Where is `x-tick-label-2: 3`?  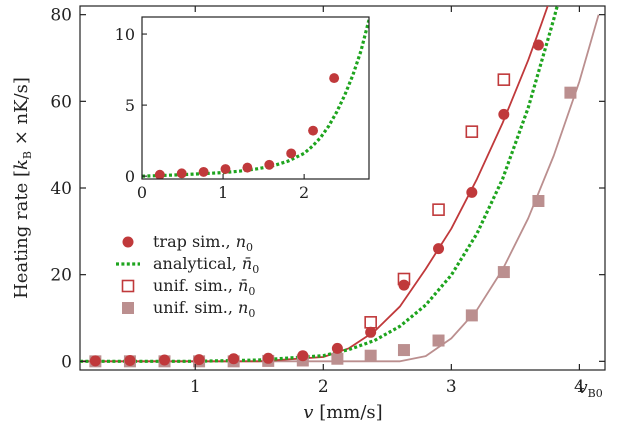
x-tick-label-2: 3 is located at coordinates (451, 387).